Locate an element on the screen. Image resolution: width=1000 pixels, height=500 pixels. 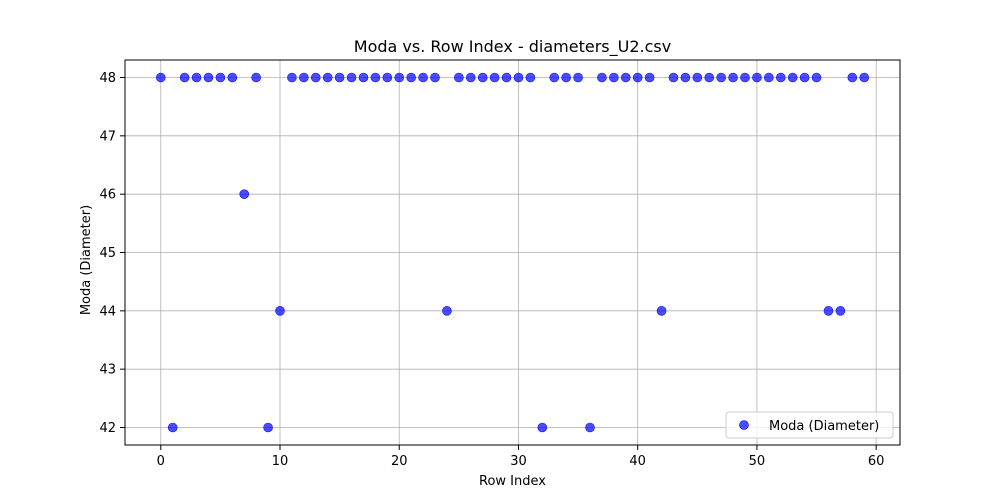
x-tick-label: 0 is located at coordinates (161, 461).